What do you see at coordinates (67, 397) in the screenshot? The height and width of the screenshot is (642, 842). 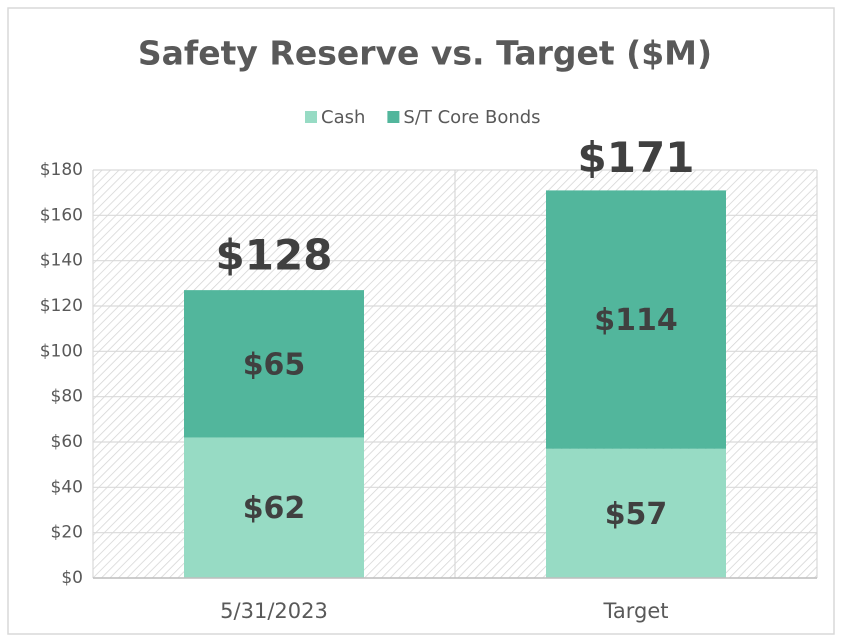 I see `y-tick-label: $80` at bounding box center [67, 397].